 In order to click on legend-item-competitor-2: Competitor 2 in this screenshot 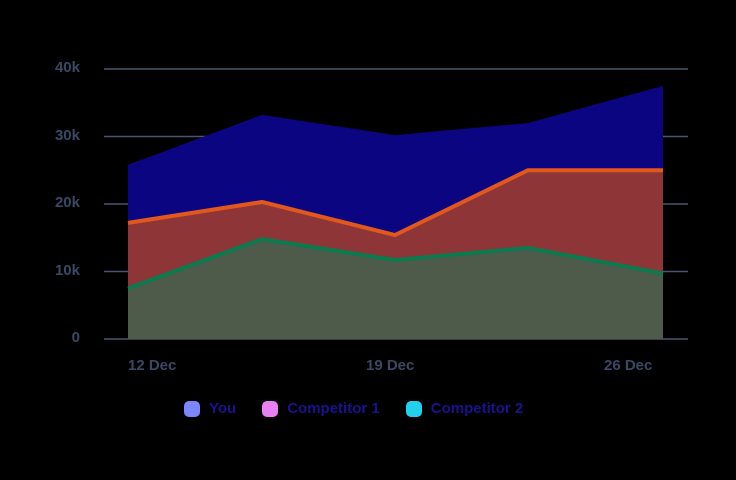, I will do `click(464, 408)`.